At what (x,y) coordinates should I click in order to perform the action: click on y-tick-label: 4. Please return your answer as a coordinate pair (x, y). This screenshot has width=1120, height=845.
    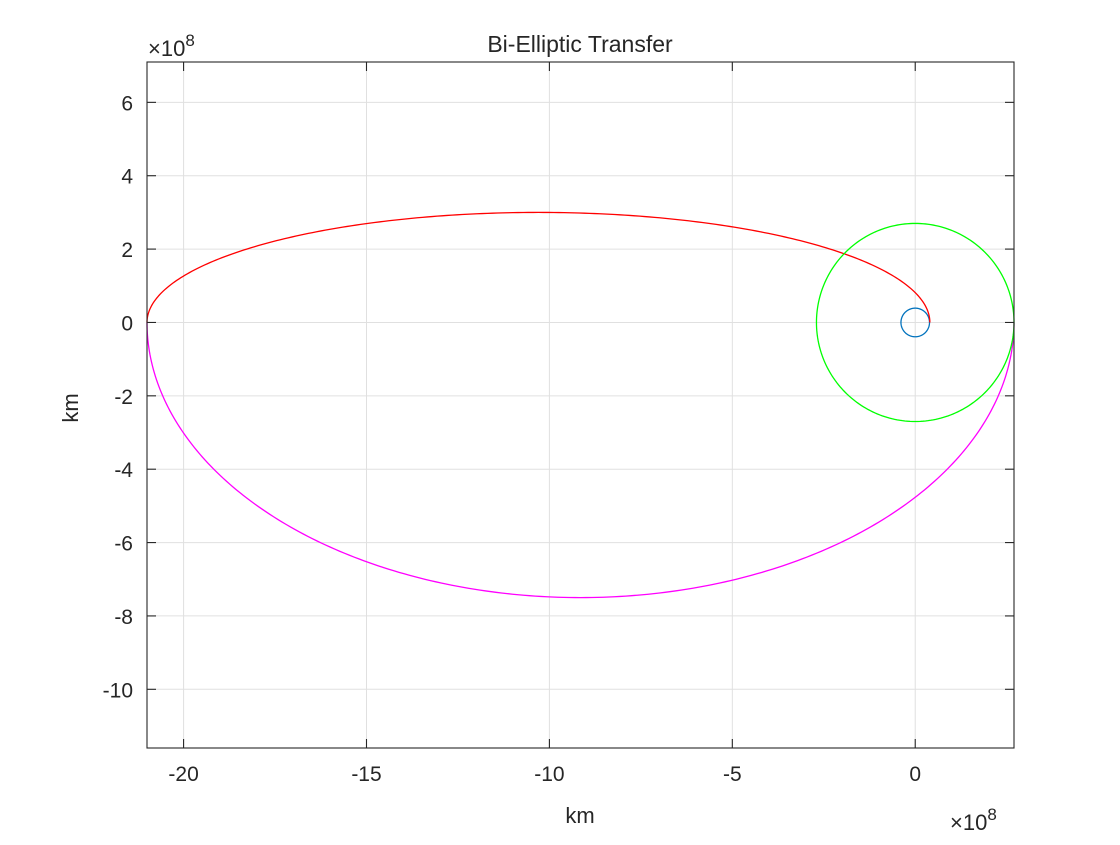
    Looking at the image, I should click on (127, 177).